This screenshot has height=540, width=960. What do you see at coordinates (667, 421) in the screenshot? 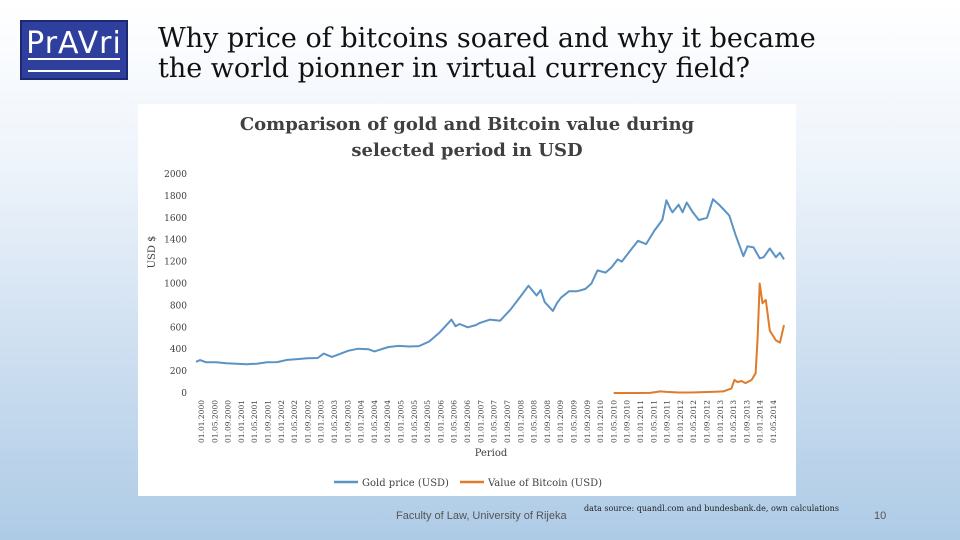
I see `x-tick-label: 01.09.2011` at bounding box center [667, 421].